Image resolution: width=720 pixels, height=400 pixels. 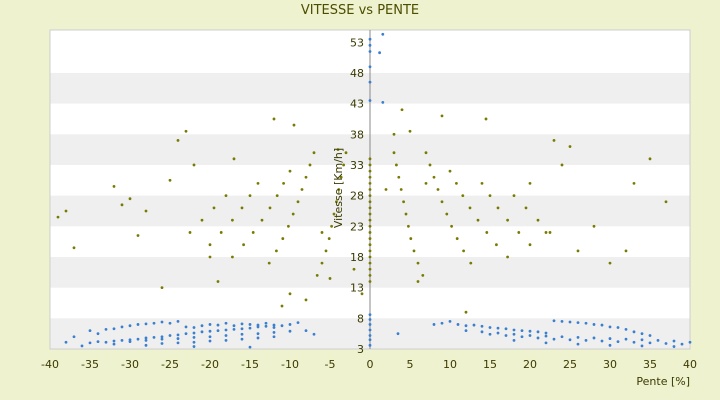 I want to click on x-tick-label: 25, so click(x=570, y=364).